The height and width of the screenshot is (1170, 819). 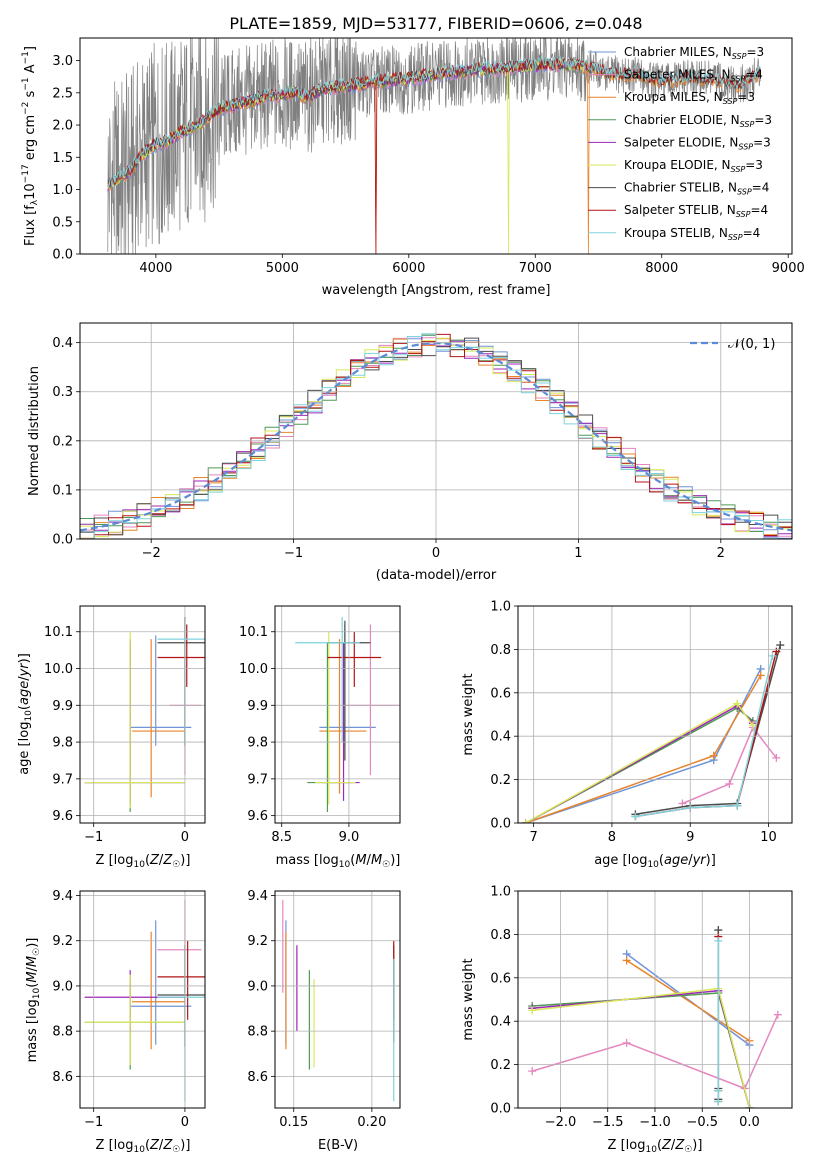 What do you see at coordinates (677, 75) in the screenshot?
I see `legend-name: Salpeter MILES, N` at bounding box center [677, 75].